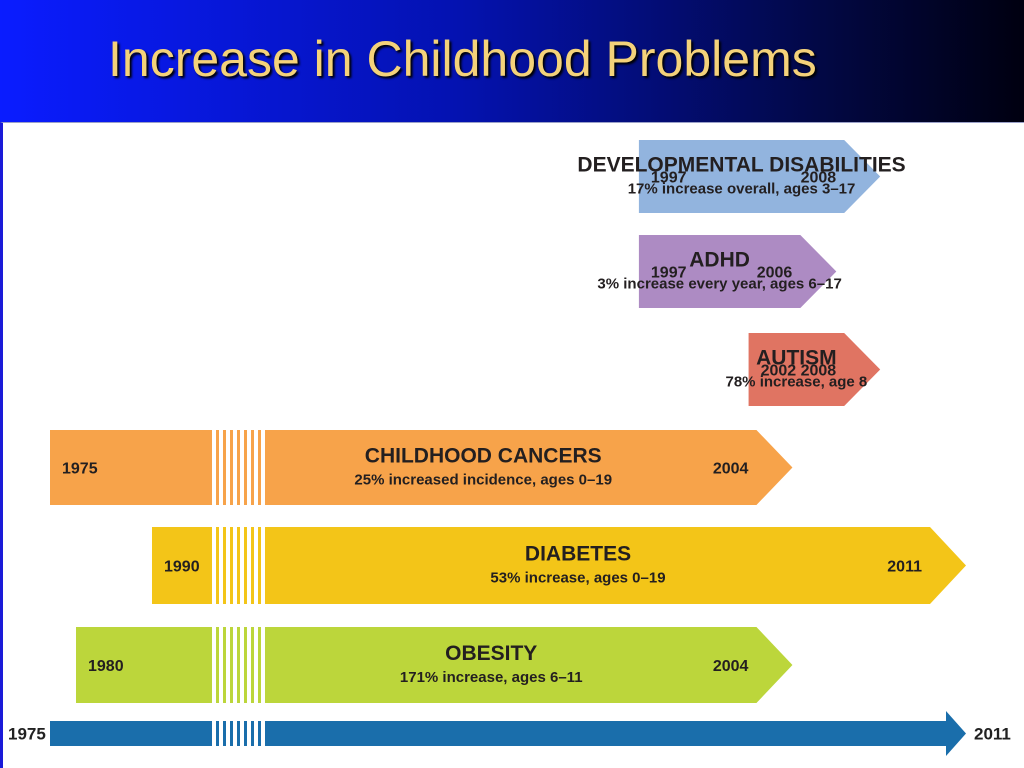 The width and height of the screenshot is (1024, 768). I want to click on timeline-bar-obesity: 1980 2004 OBESITY 171% increase, ages 6–11, so click(434, 665).